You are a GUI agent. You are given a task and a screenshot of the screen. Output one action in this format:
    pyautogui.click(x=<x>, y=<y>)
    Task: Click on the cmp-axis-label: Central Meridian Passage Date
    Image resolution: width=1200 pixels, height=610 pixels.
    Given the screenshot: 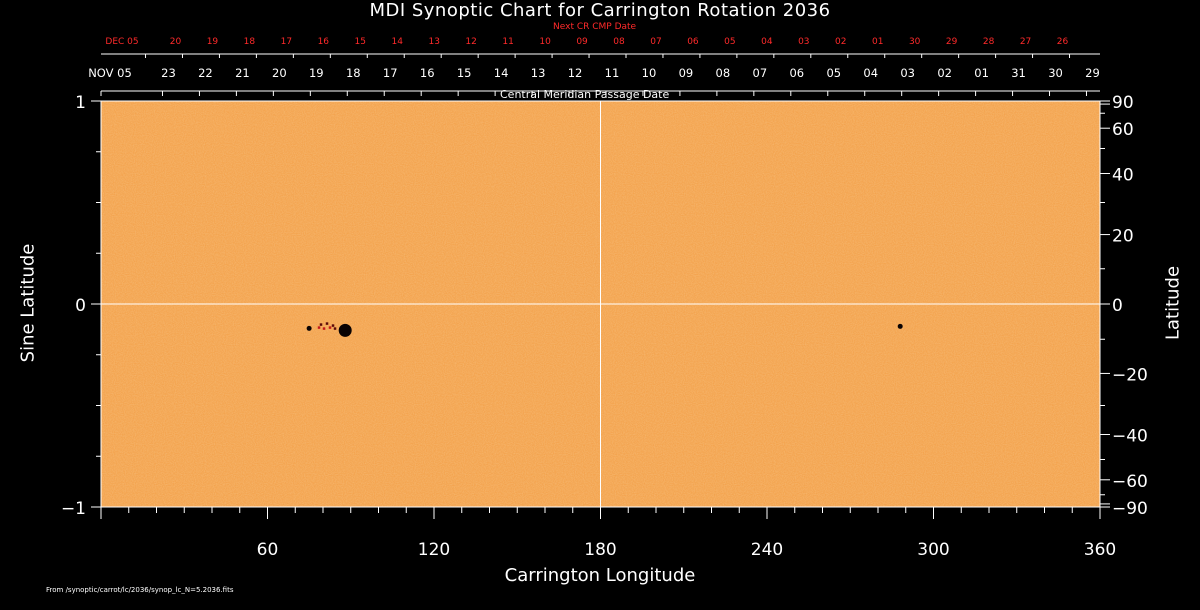 What is the action you would take?
    pyautogui.click(x=585, y=94)
    